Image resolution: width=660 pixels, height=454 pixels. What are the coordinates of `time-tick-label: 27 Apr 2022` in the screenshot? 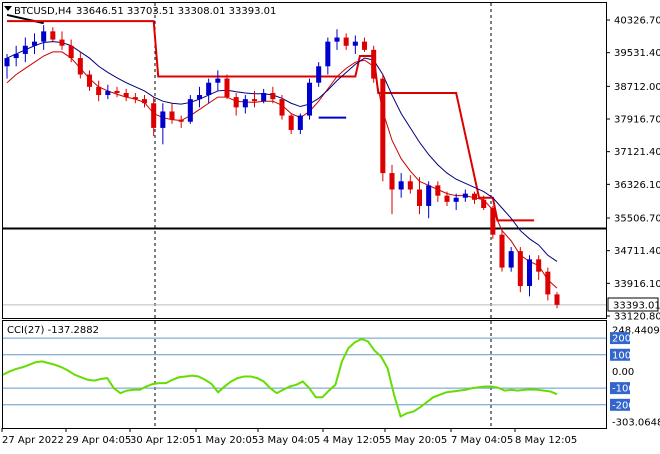 It's located at (33, 440).